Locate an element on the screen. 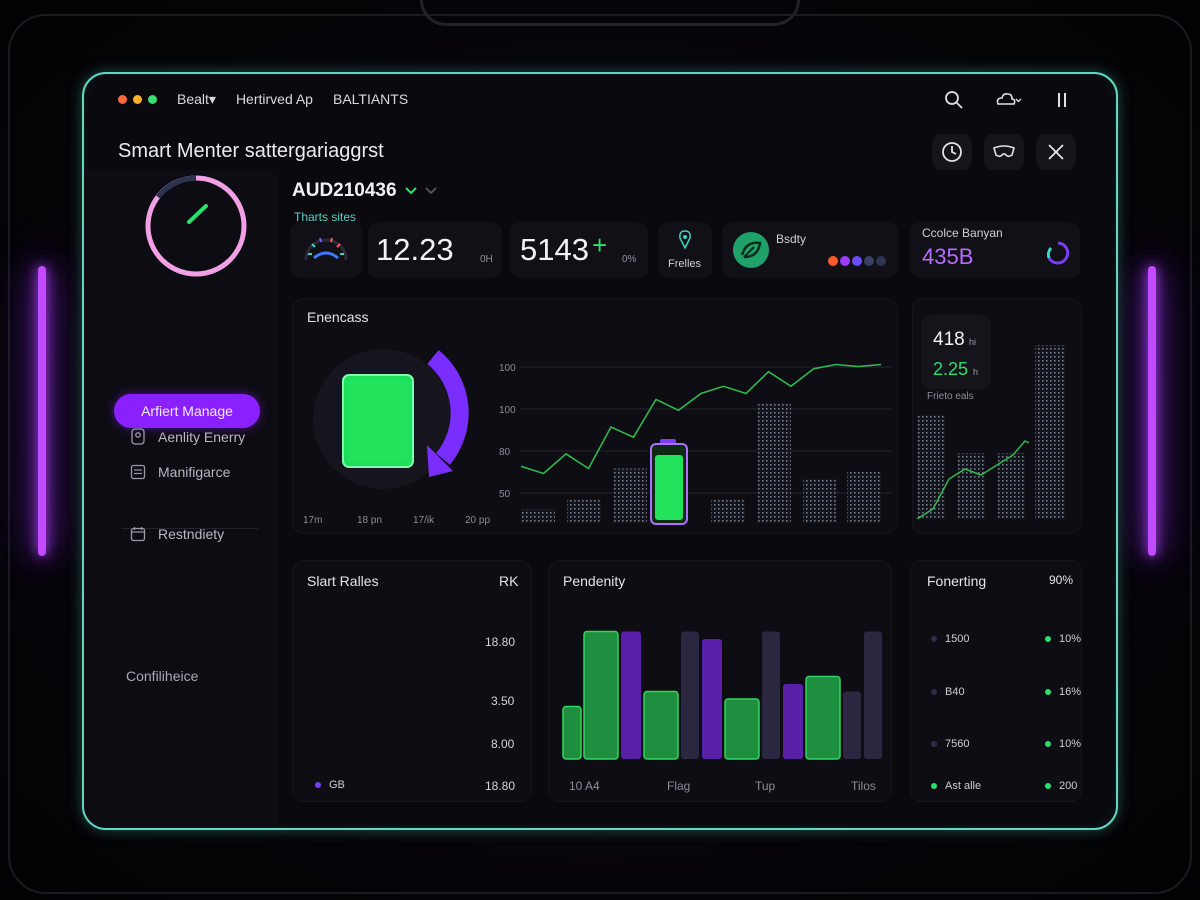  row-left: Ast alle is located at coordinates (963, 786).